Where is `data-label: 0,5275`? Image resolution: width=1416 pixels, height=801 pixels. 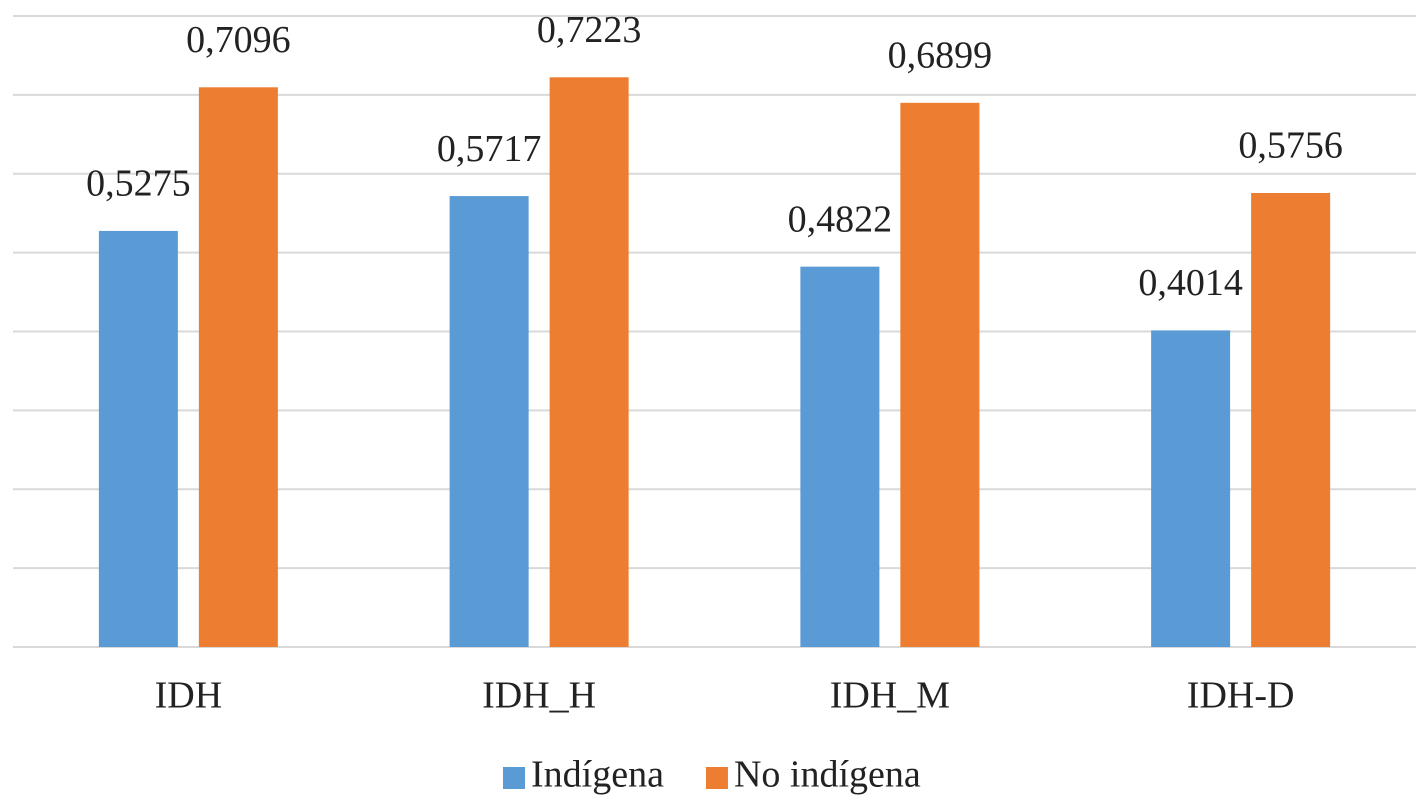 data-label: 0,5275 is located at coordinates (138, 184).